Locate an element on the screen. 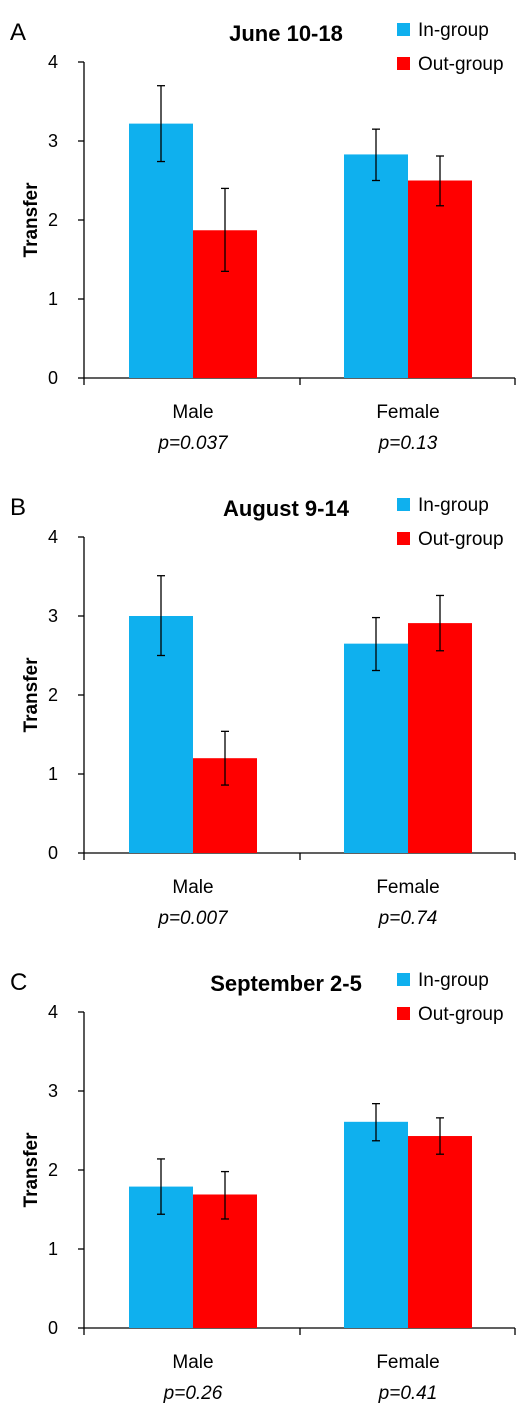 The width and height of the screenshot is (525, 1403). chart-title: June 10-18 is located at coordinates (286, 33).